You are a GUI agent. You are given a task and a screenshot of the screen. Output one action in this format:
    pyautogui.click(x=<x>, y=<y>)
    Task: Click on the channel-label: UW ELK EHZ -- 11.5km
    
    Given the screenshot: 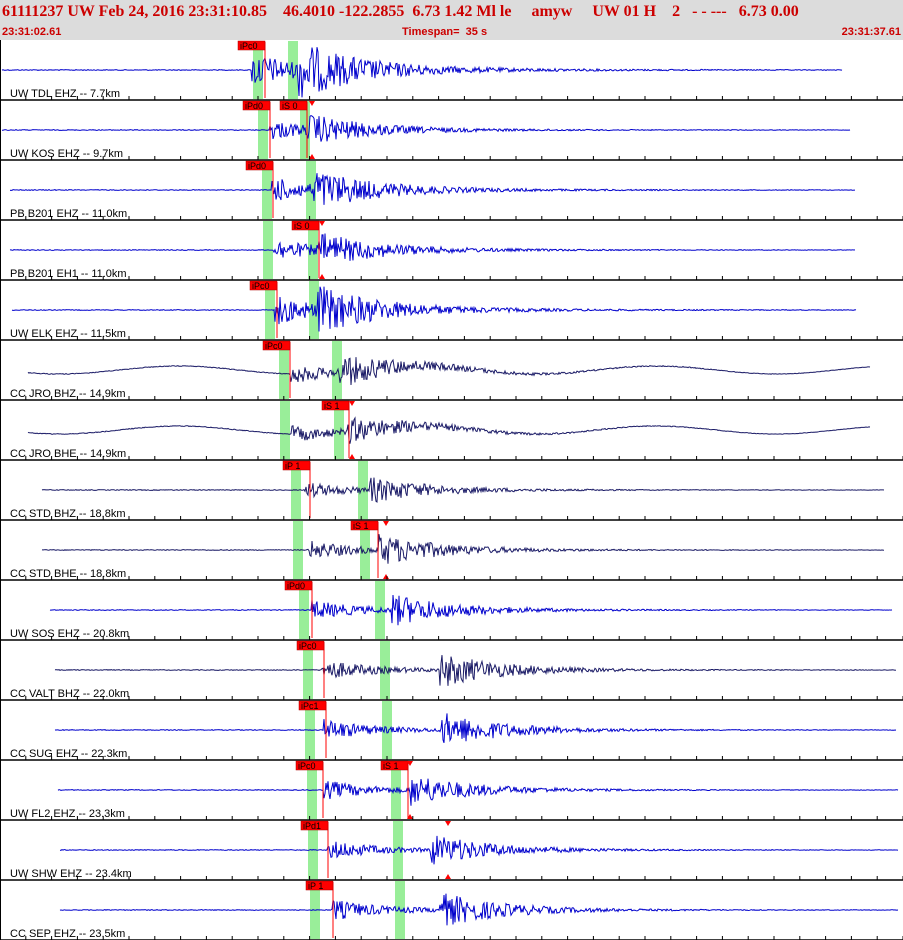 What is the action you would take?
    pyautogui.click(x=68, y=334)
    